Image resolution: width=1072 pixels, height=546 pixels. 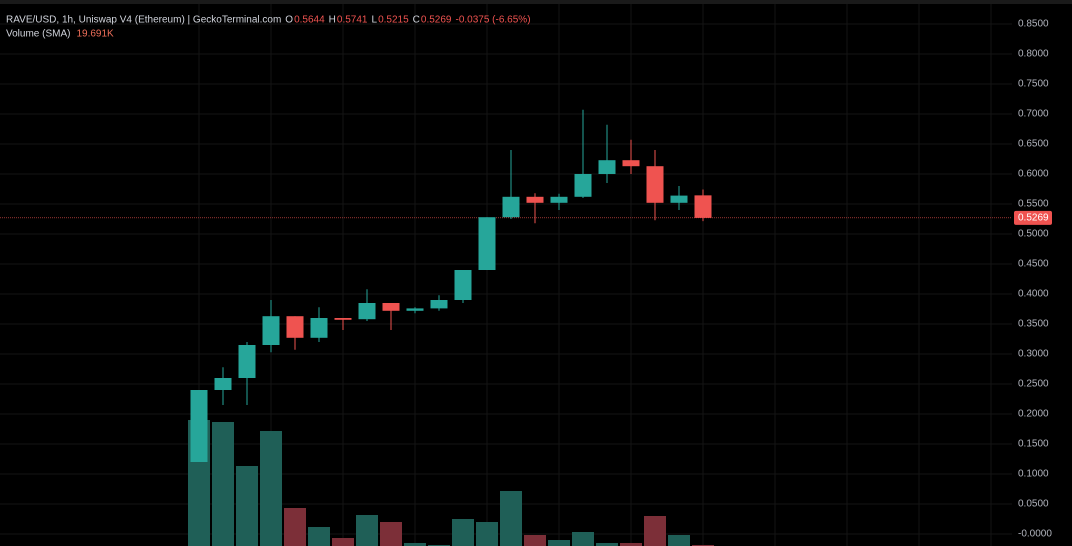 What do you see at coordinates (436, 20) in the screenshot?
I see `ohlc-value: 0.5269` at bounding box center [436, 20].